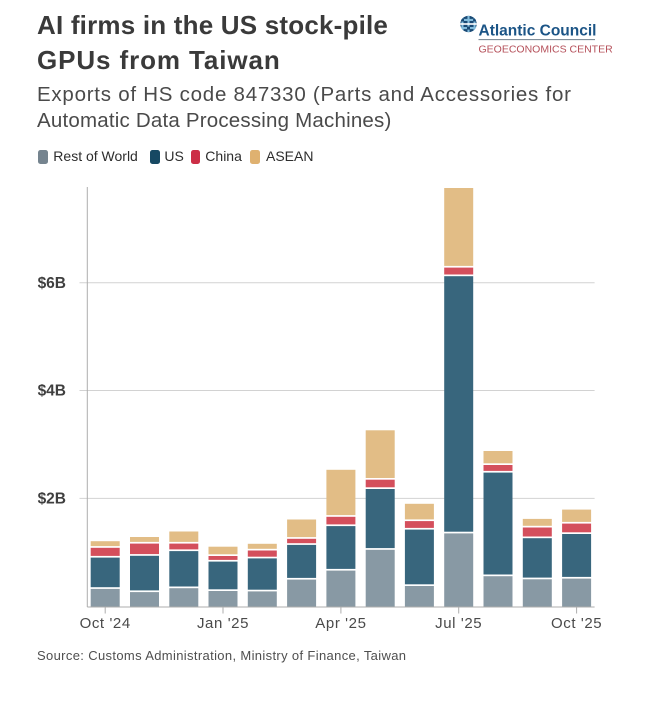 The width and height of the screenshot is (661, 701). What do you see at coordinates (52, 391) in the screenshot?
I see `svg-text: $4B` at bounding box center [52, 391].